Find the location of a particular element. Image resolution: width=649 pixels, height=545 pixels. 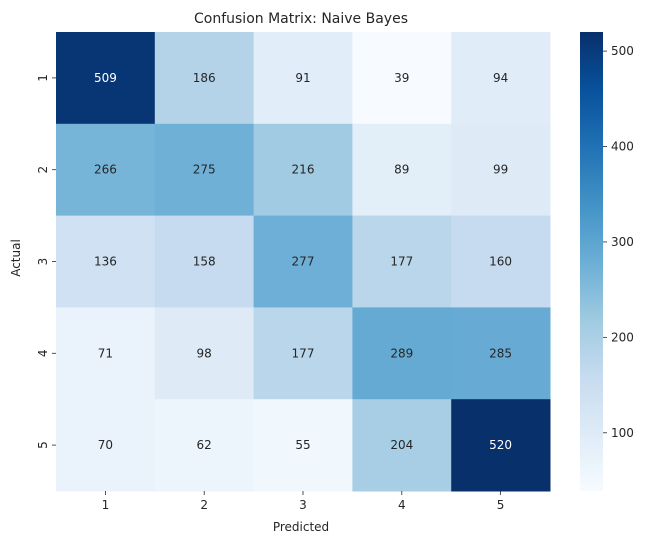

y-tick-label: 2 is located at coordinates (43, 170).